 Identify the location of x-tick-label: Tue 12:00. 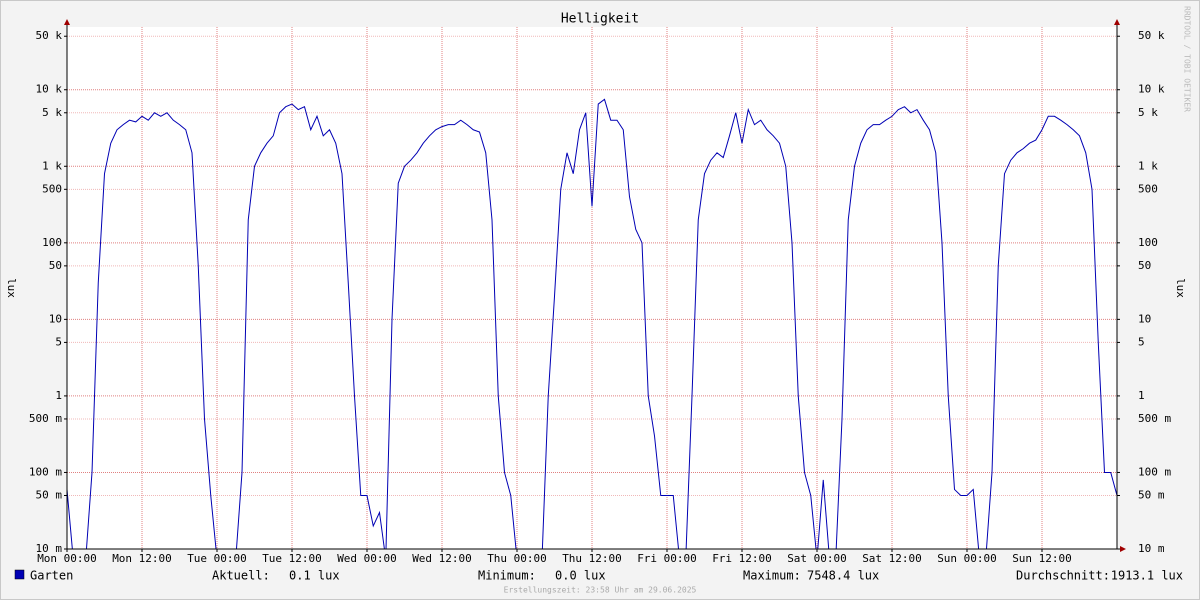
(292, 558).